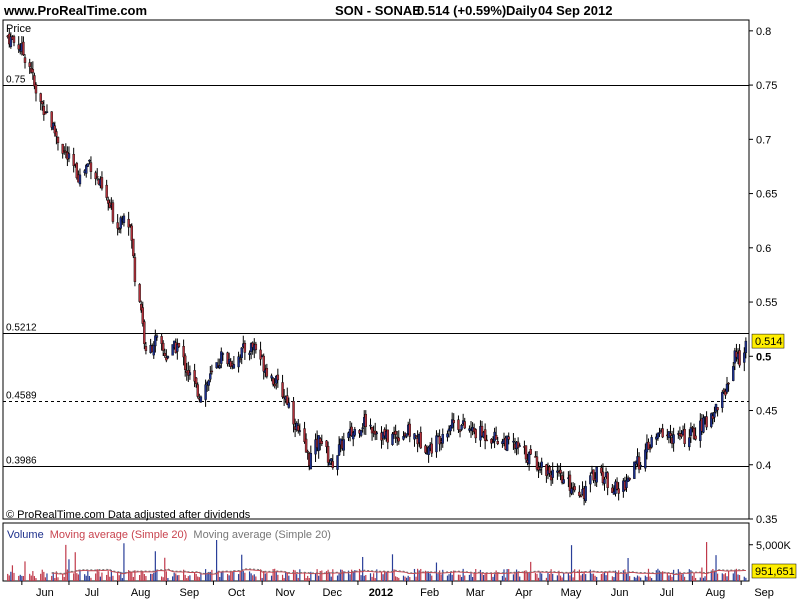 This screenshot has width=800, height=600. Describe the element at coordinates (398, 571) in the screenshot. I see `volume-ma-gray-line` at that location.